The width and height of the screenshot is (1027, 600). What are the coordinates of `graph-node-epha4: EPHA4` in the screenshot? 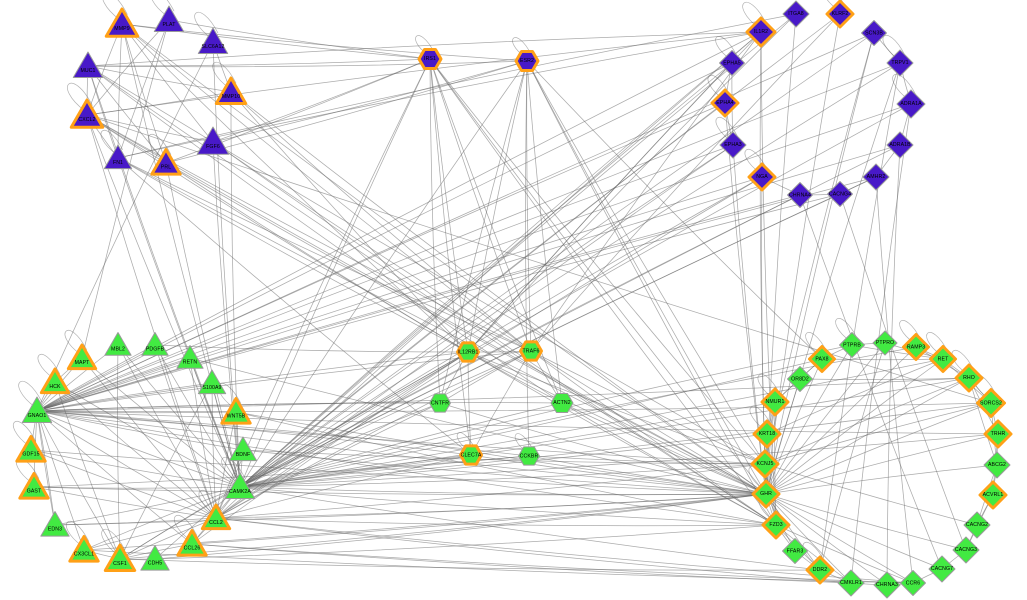 It's located at (725, 103).